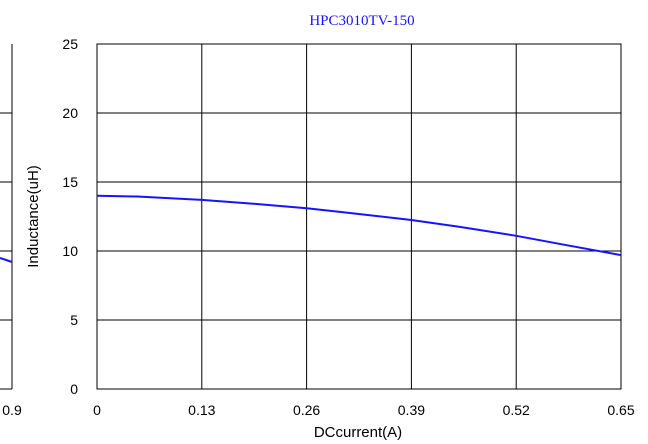  What do you see at coordinates (201, 410) in the screenshot?
I see `x-tick-label: 0.13` at bounding box center [201, 410].